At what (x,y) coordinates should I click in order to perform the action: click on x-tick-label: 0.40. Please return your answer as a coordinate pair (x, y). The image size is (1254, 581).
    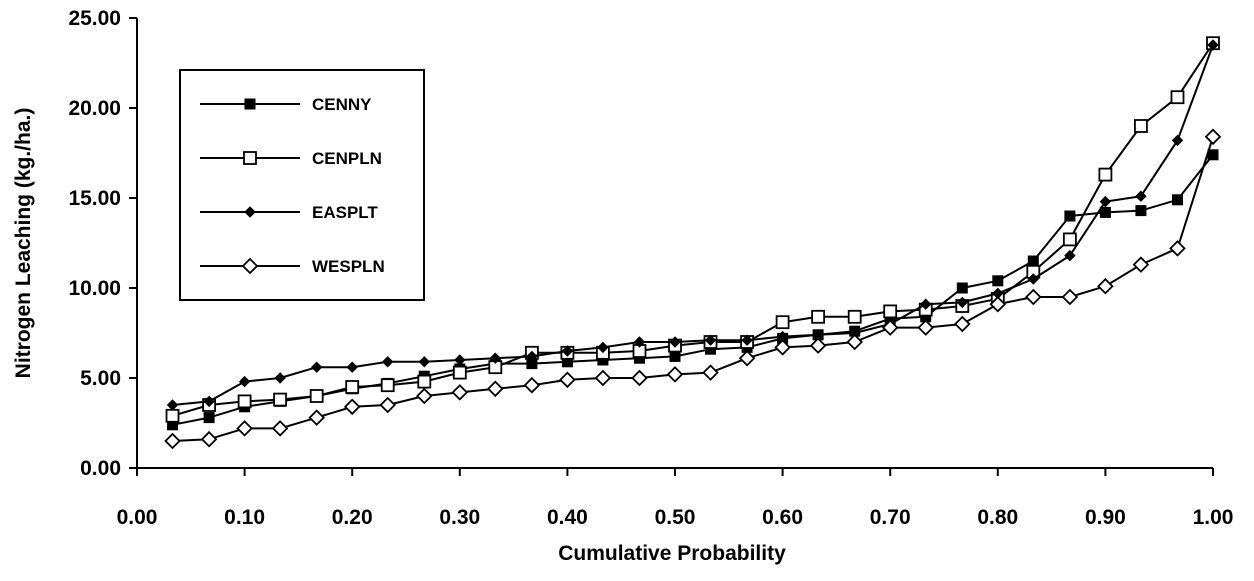
    Looking at the image, I should click on (567, 517).